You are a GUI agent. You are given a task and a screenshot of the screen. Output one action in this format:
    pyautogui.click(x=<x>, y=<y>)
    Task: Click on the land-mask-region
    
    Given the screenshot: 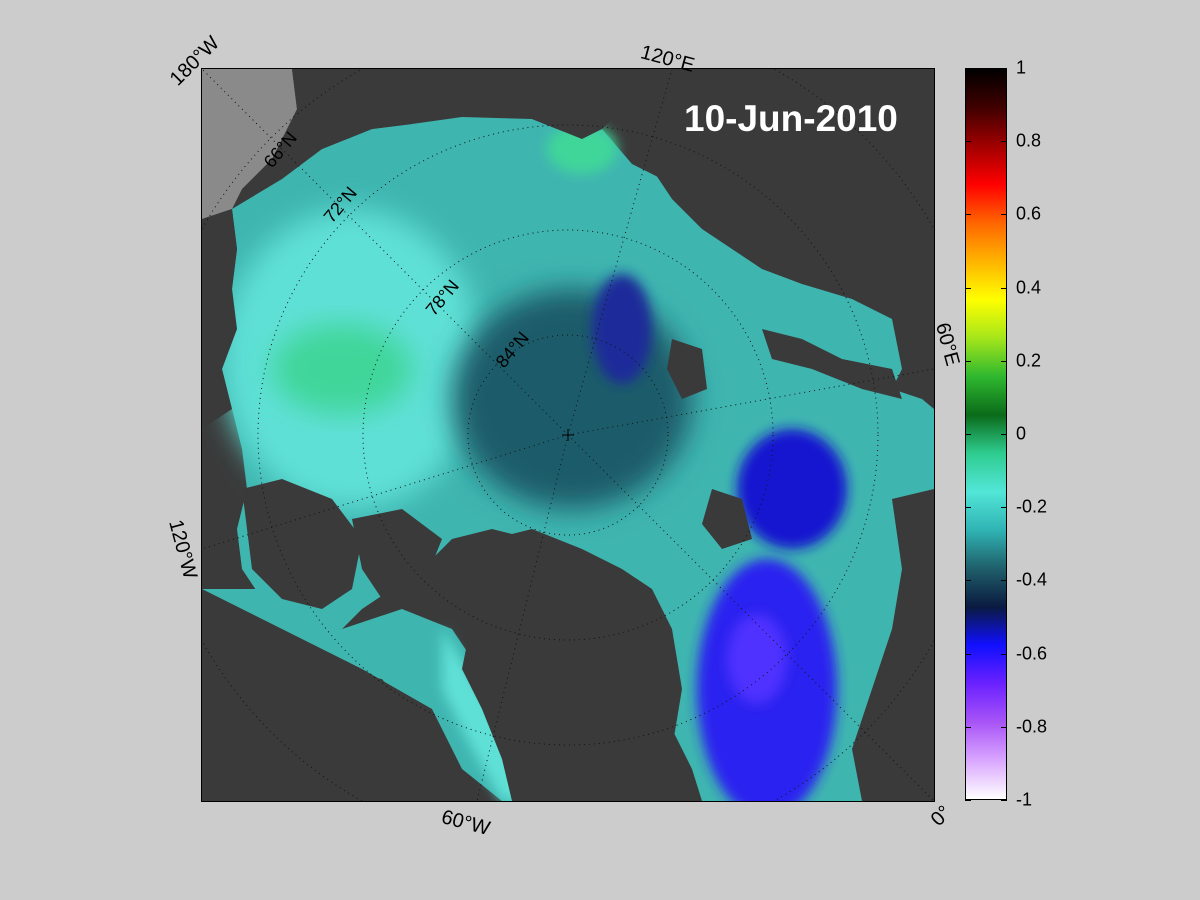 What is the action you would take?
    pyautogui.click(x=249, y=144)
    